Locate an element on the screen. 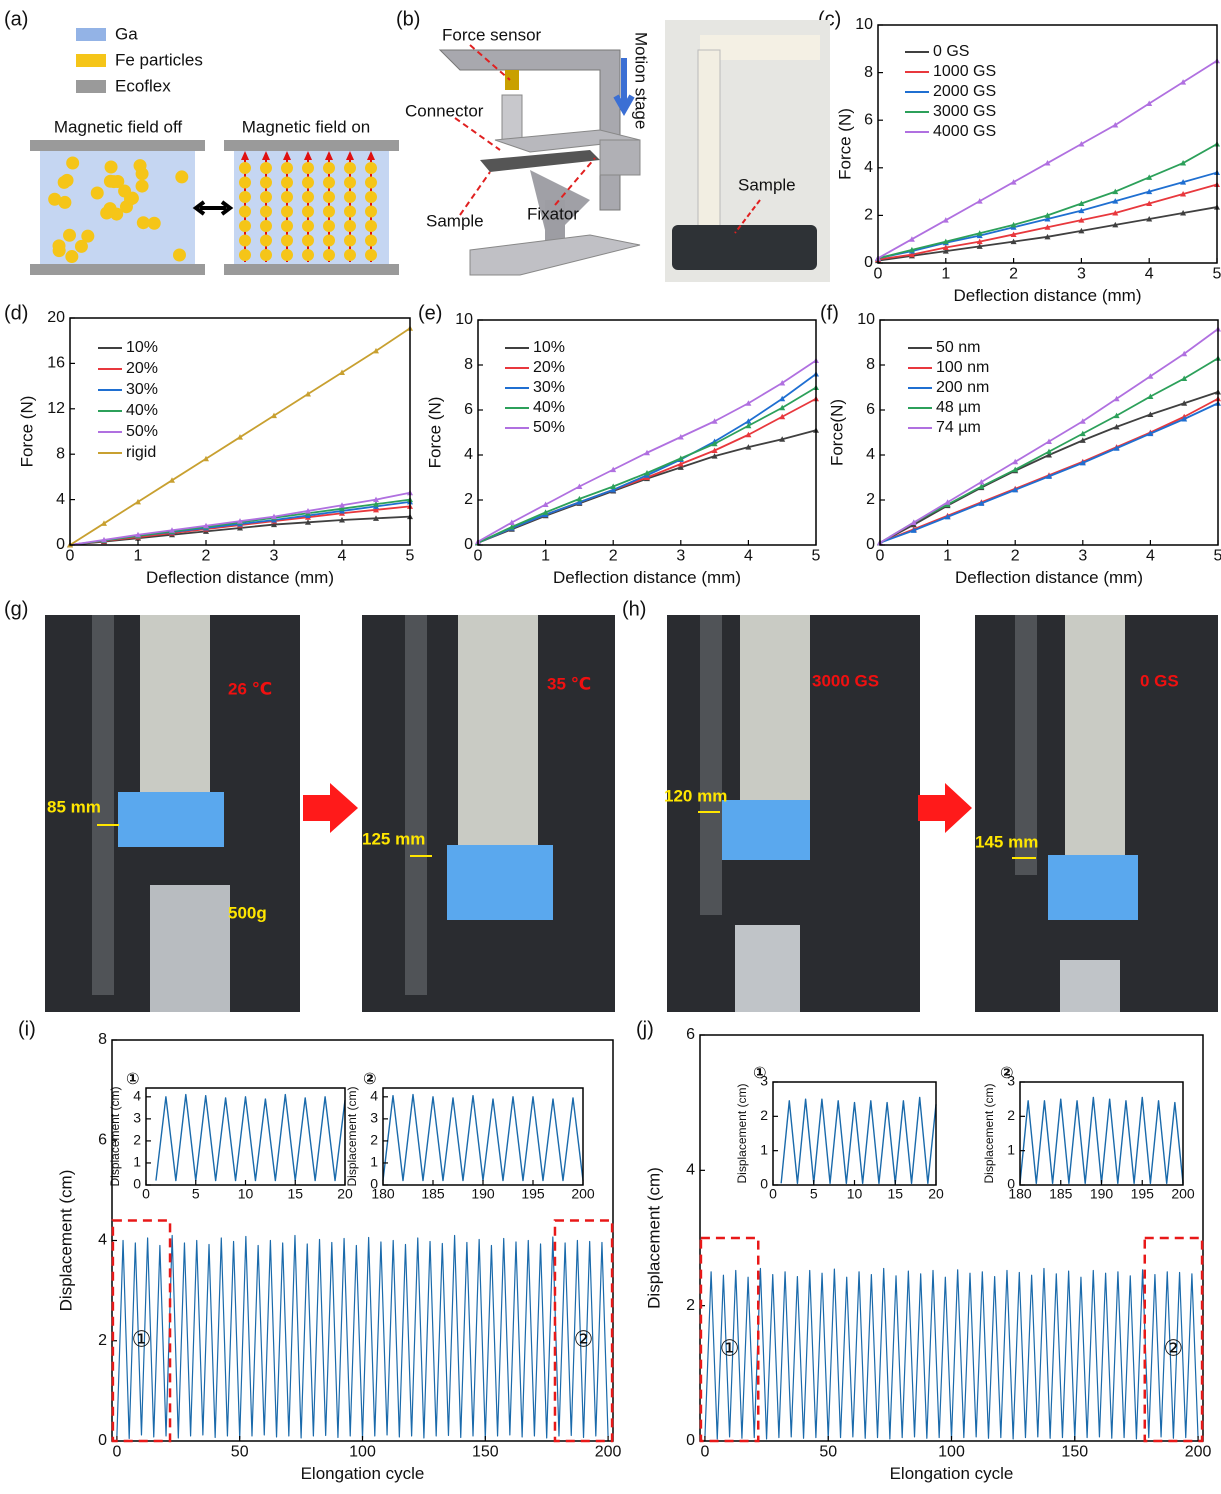  y-tick-label: 10 is located at coordinates (864, 24).